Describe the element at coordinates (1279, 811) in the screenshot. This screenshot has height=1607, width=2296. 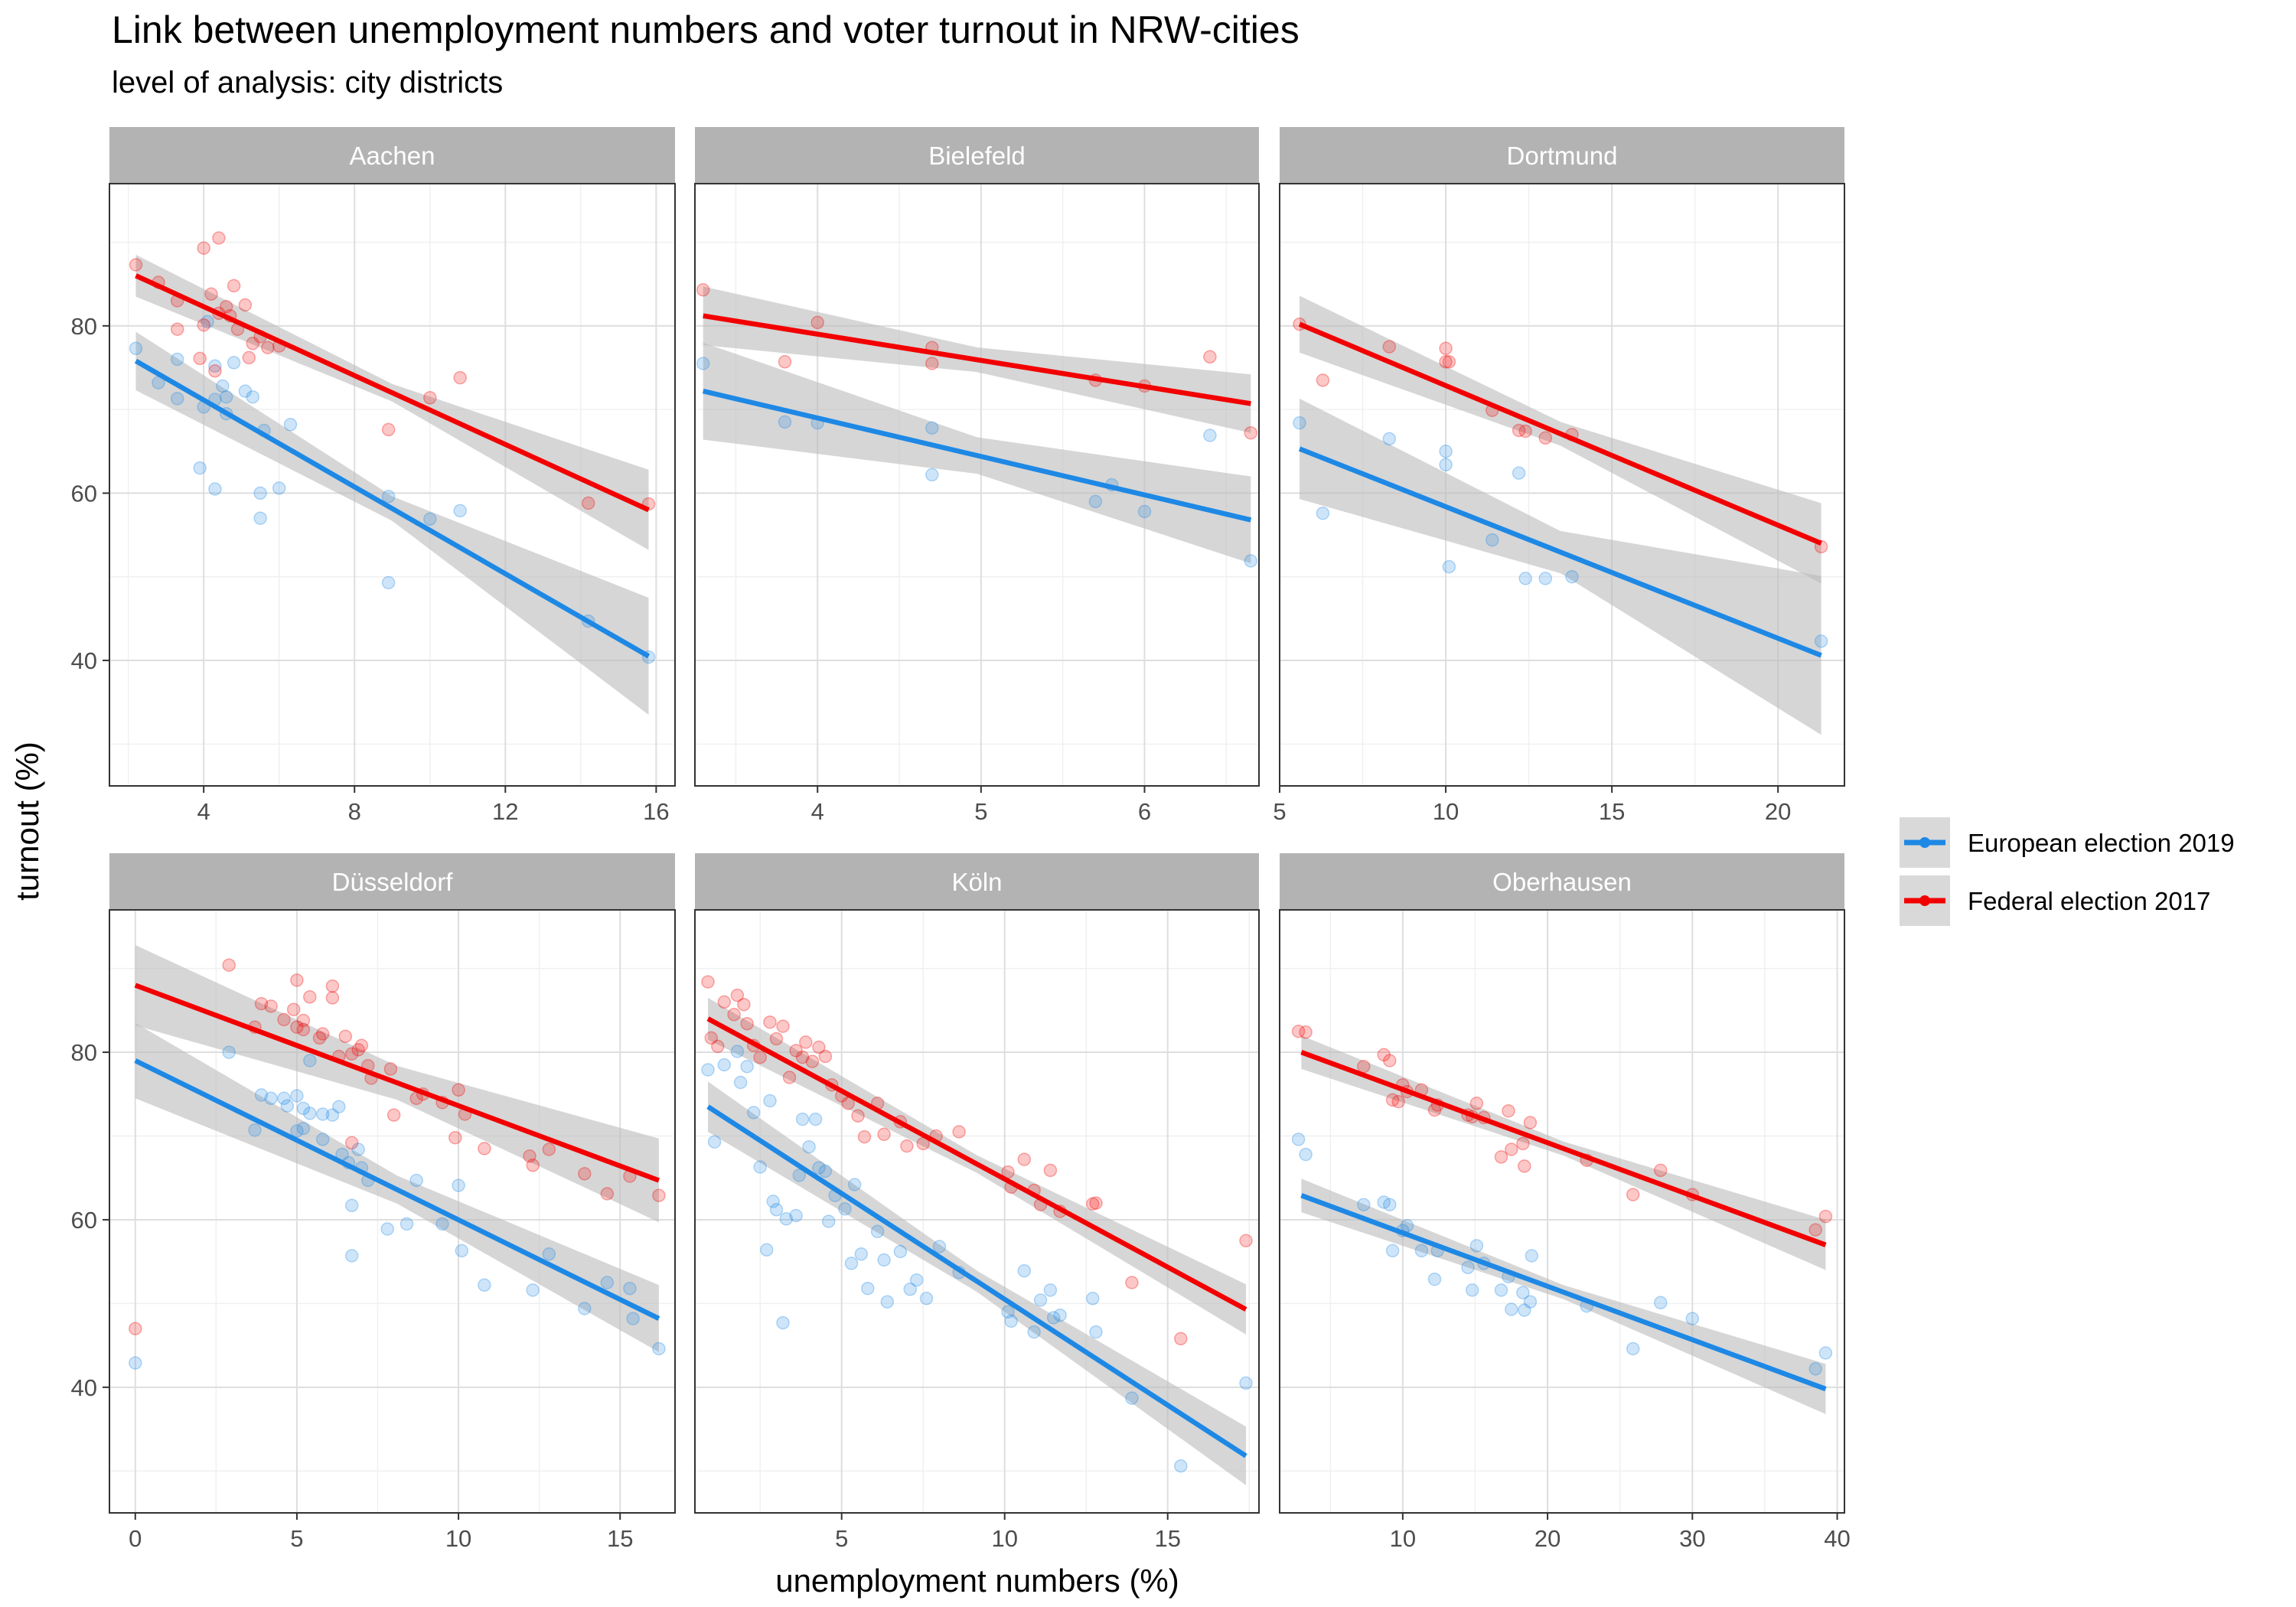
I see `x-tick-label: 5` at that location.